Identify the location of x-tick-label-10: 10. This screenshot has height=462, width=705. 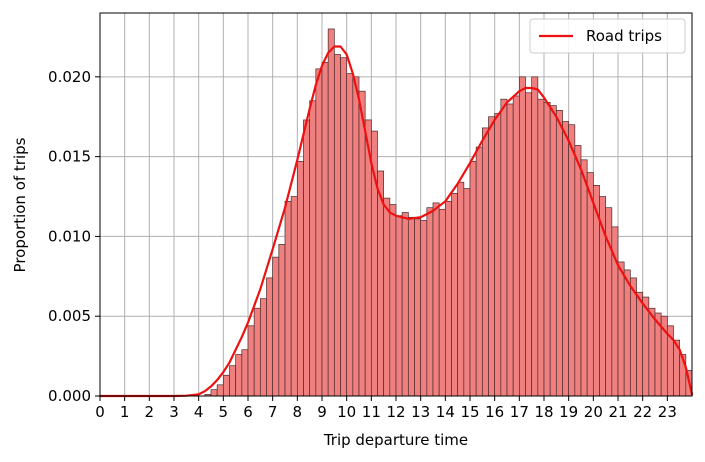
(346, 412).